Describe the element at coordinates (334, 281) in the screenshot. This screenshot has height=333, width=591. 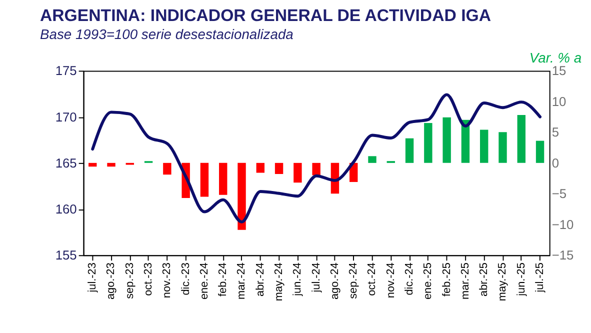
I see `x-tick-label: ago.-24` at that location.